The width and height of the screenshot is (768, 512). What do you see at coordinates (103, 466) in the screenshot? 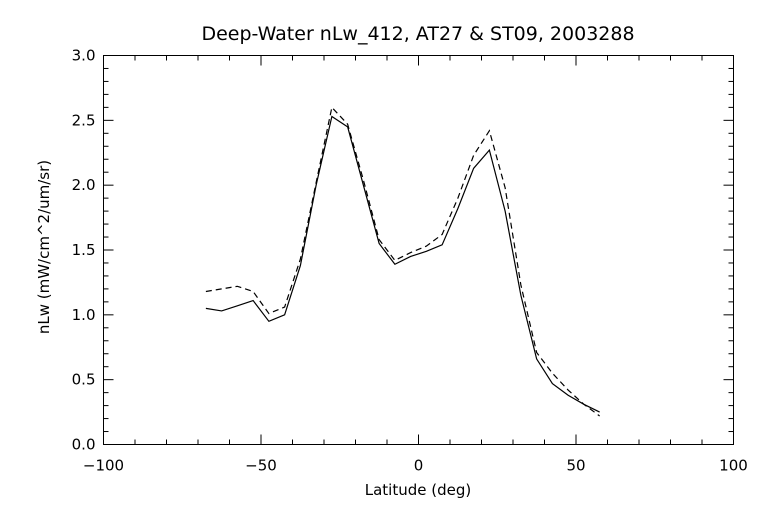
I see `x-tick-label: −100` at bounding box center [103, 466].